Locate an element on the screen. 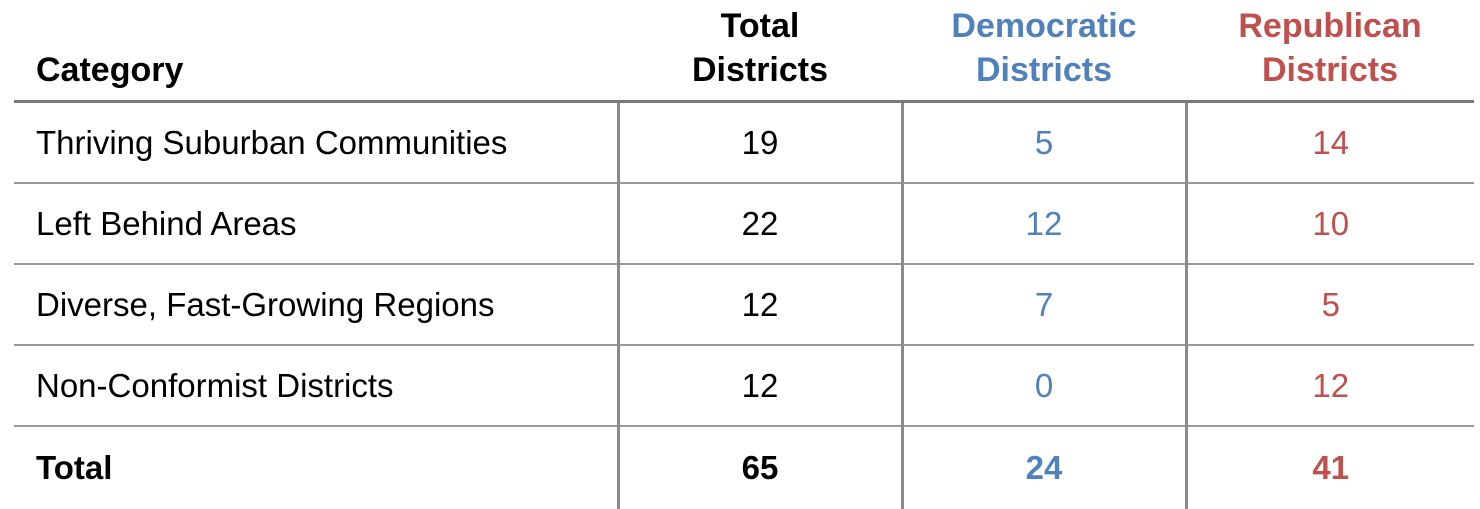  cell-category: Thriving Suburban Communities is located at coordinates (316, 142).